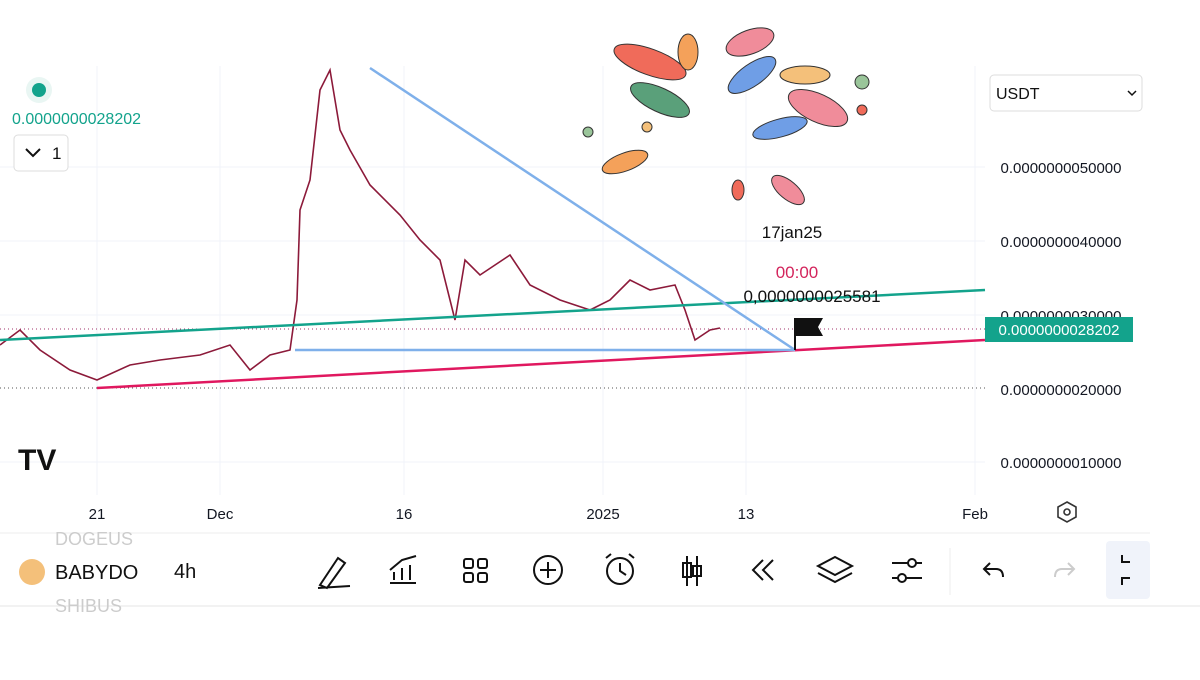 The height and width of the screenshot is (680, 1200). What do you see at coordinates (185, 572) in the screenshot?
I see `interval: 4h` at bounding box center [185, 572].